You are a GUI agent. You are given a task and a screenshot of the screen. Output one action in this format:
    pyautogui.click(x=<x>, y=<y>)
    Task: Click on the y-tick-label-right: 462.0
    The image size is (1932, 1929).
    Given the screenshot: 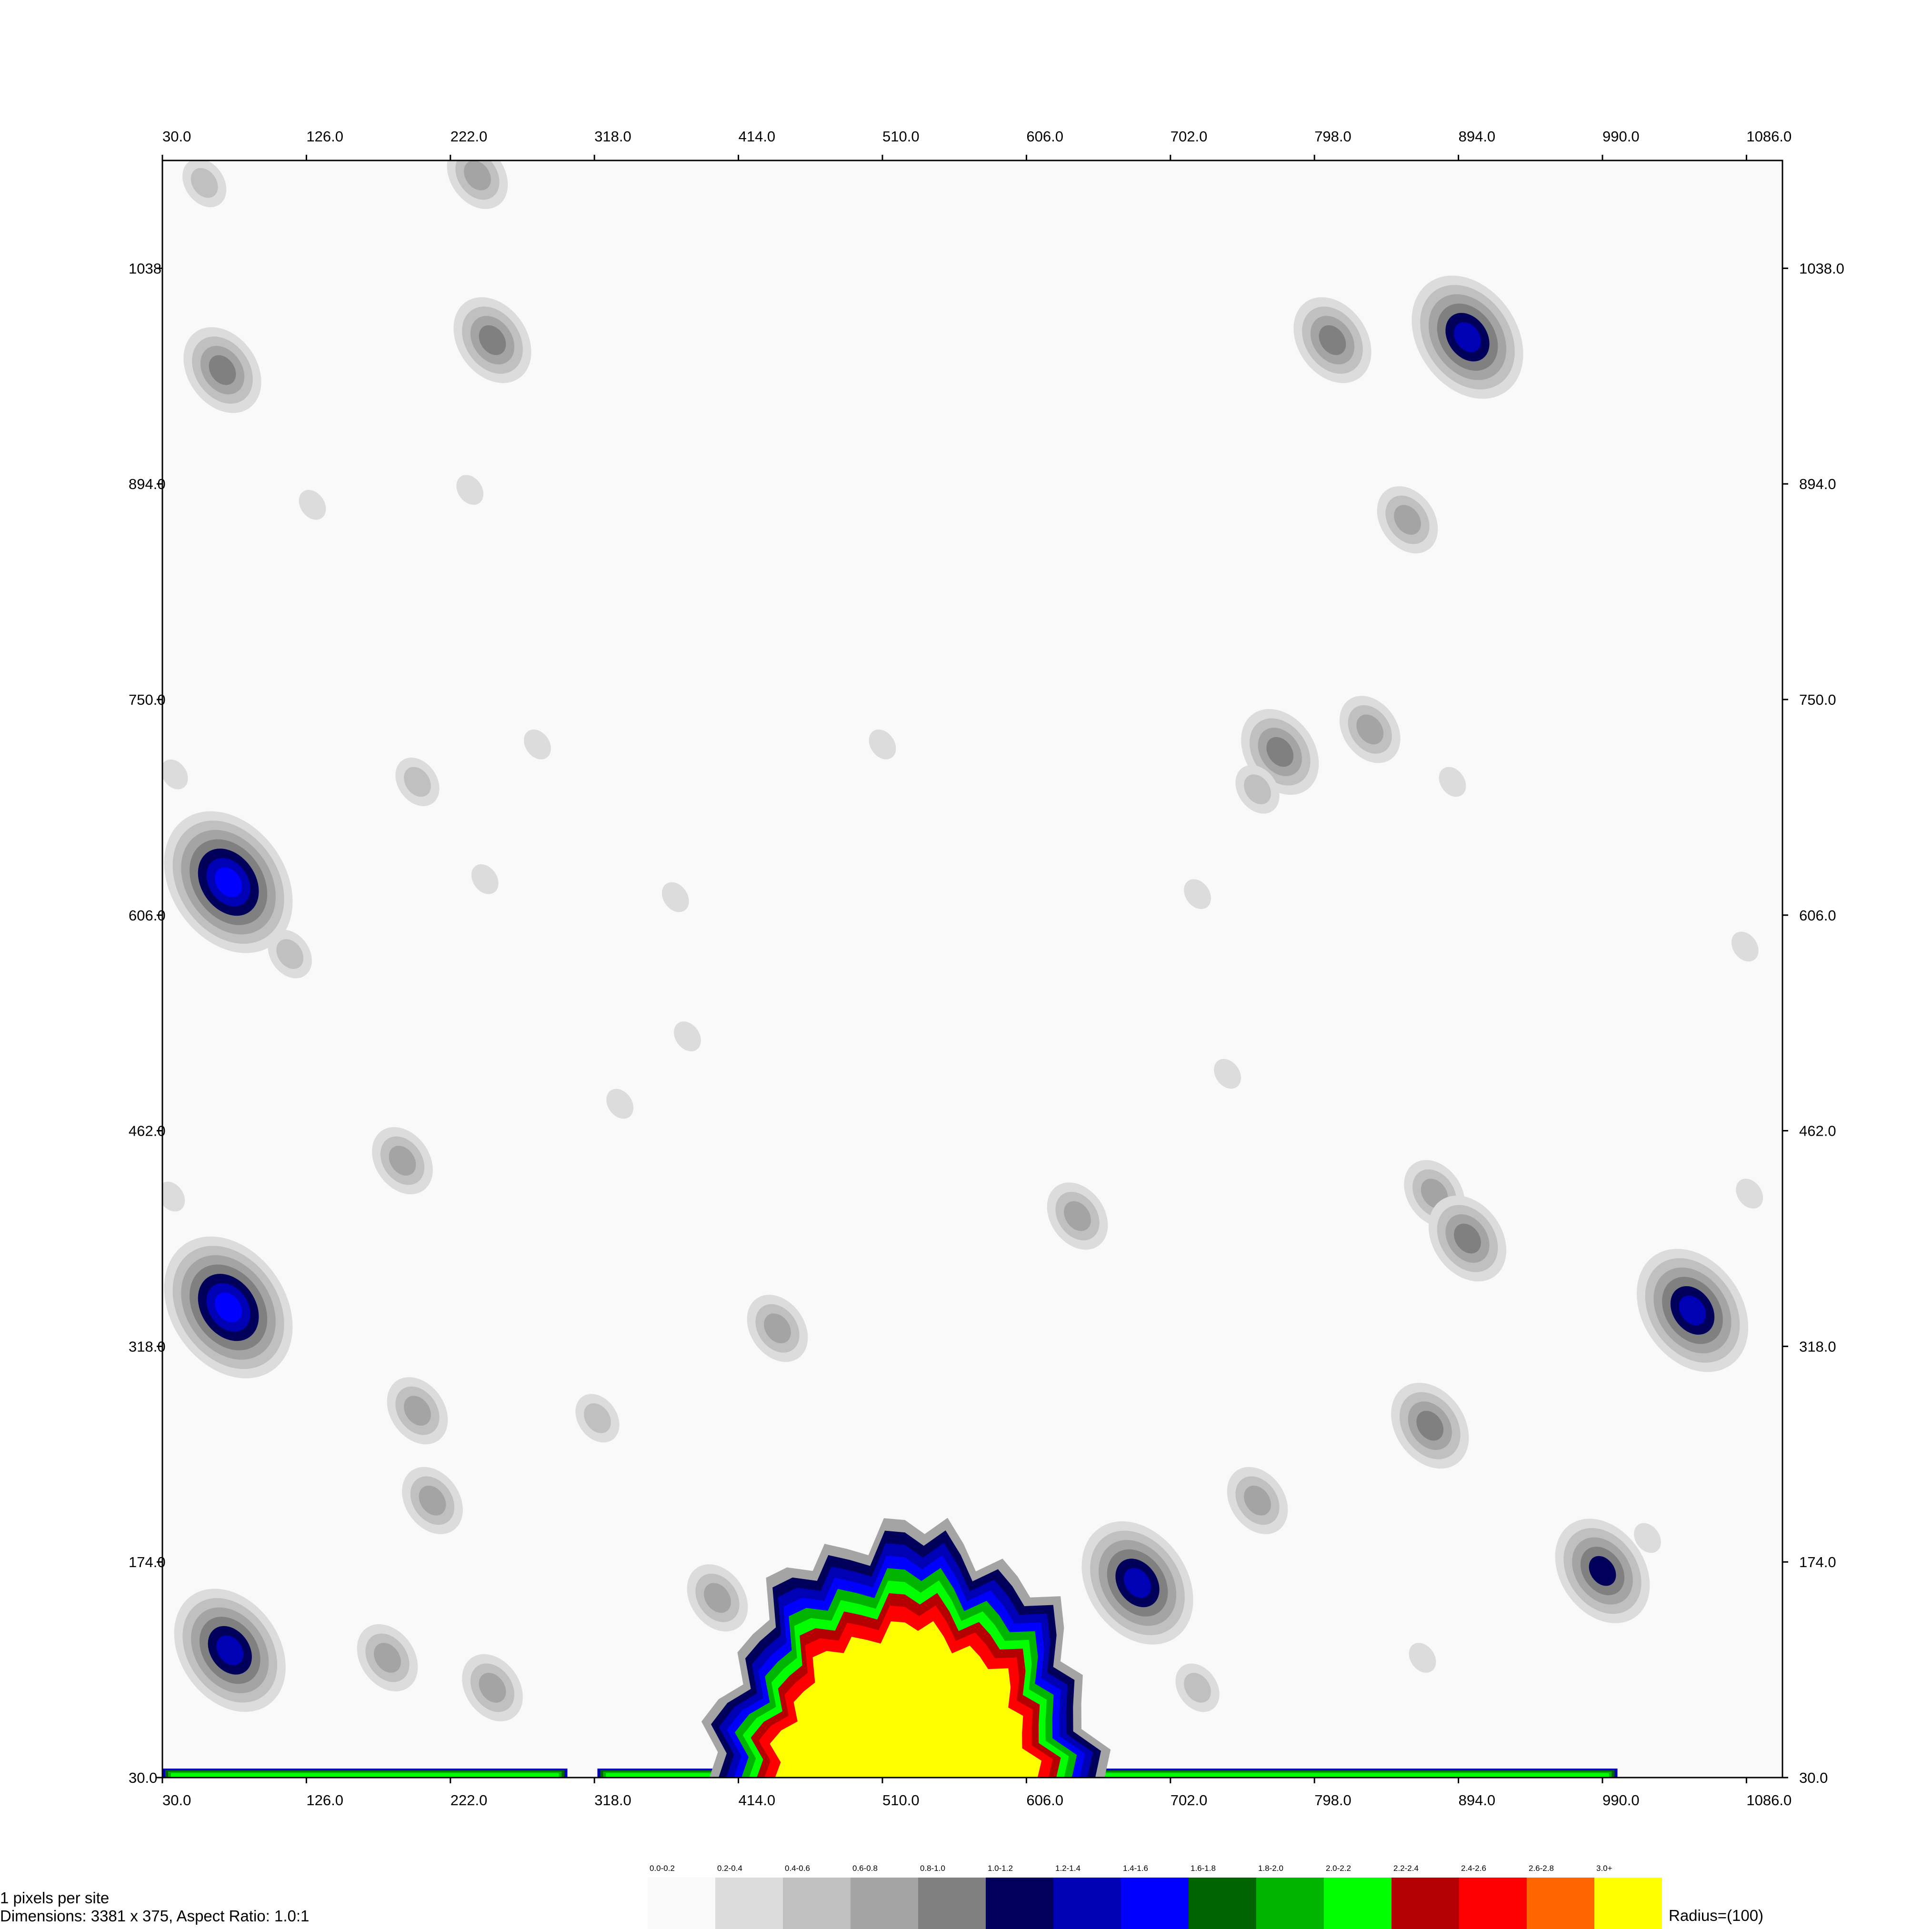 What is the action you would take?
    pyautogui.click(x=1817, y=1131)
    